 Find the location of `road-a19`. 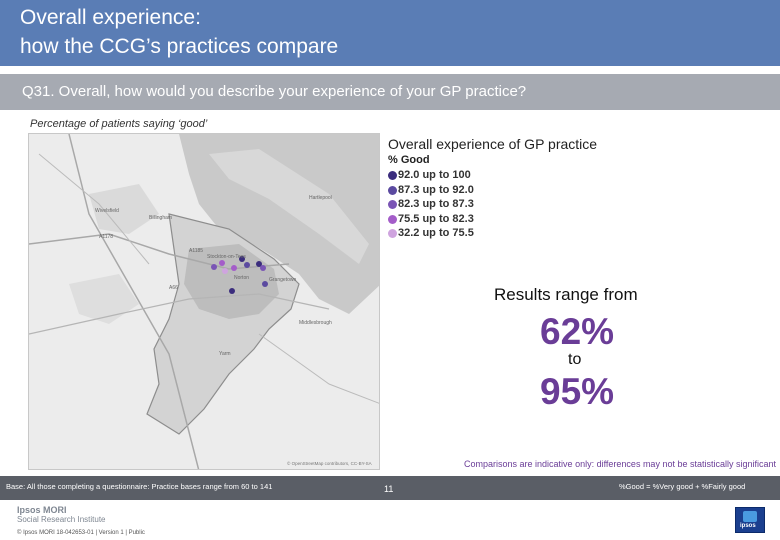

road-a19 is located at coordinates (134, 301).